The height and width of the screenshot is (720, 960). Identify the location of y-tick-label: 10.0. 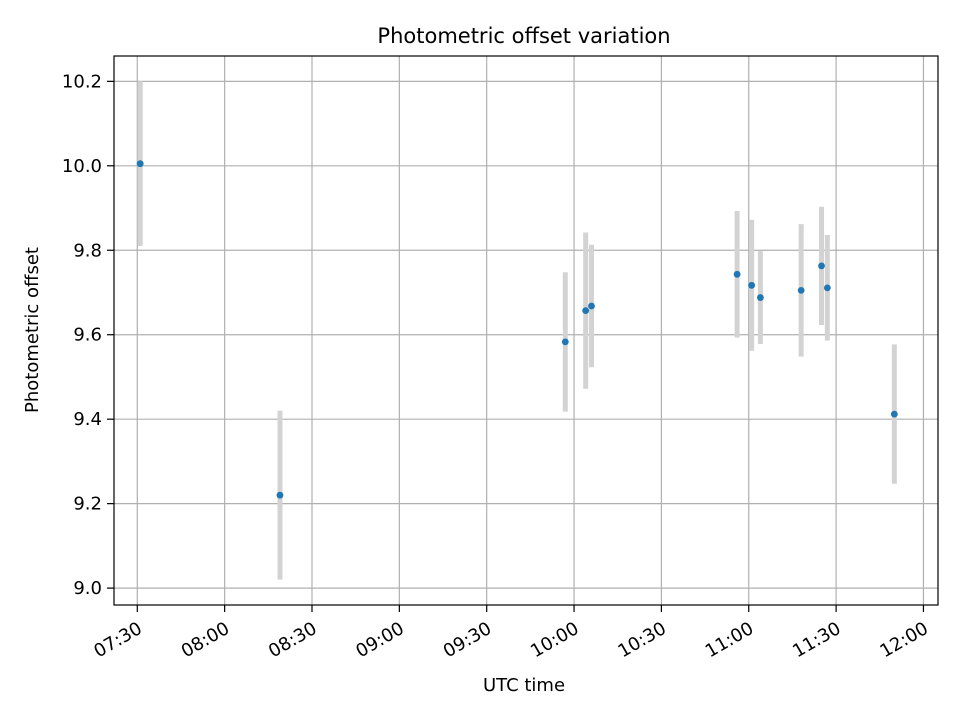
(82, 166).